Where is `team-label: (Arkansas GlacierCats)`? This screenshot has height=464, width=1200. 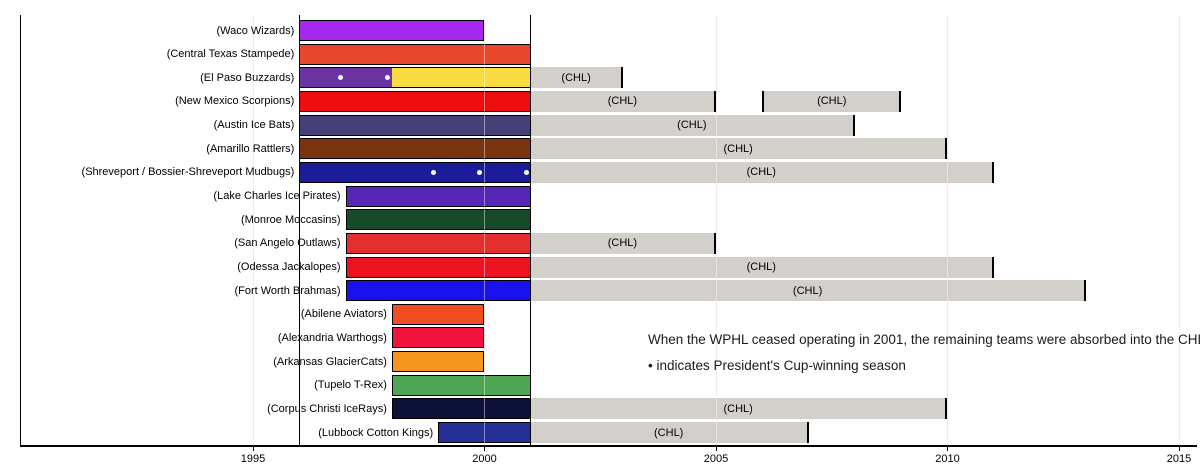 team-label: (Arkansas GlacierCats) is located at coordinates (330, 361).